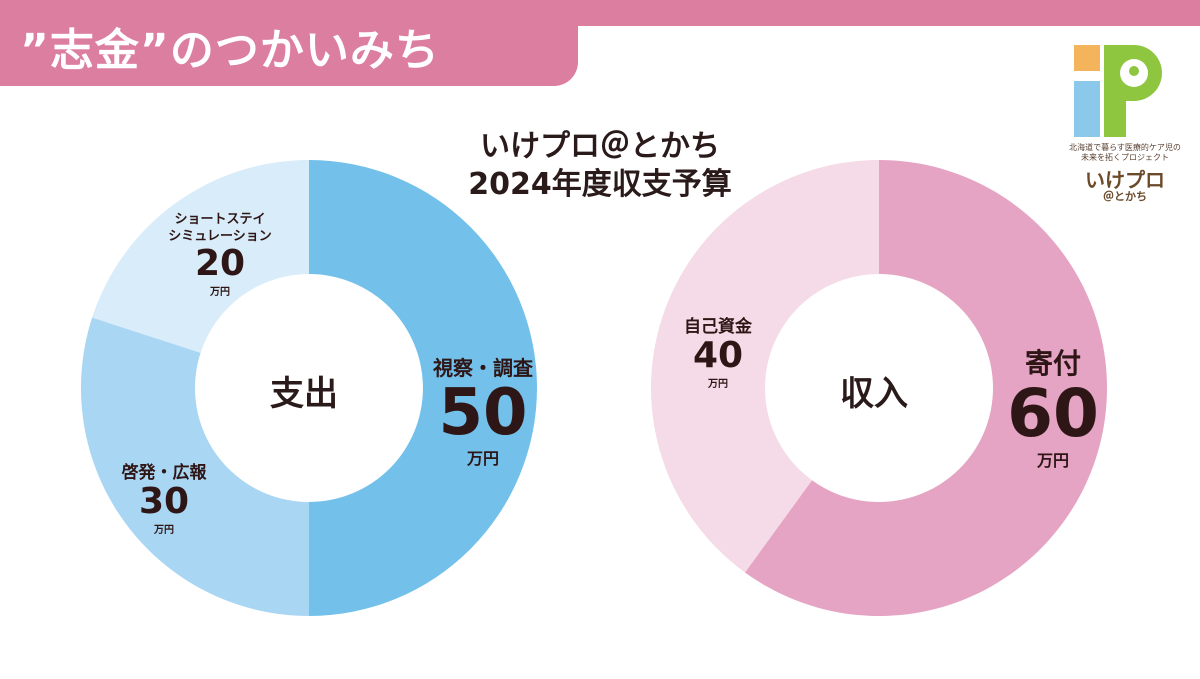 Image resolution: width=1200 pixels, height=679 pixels. What do you see at coordinates (220, 219) in the screenshot?
I see `expense-label-shortstay-name: ショートステイ` at bounding box center [220, 219].